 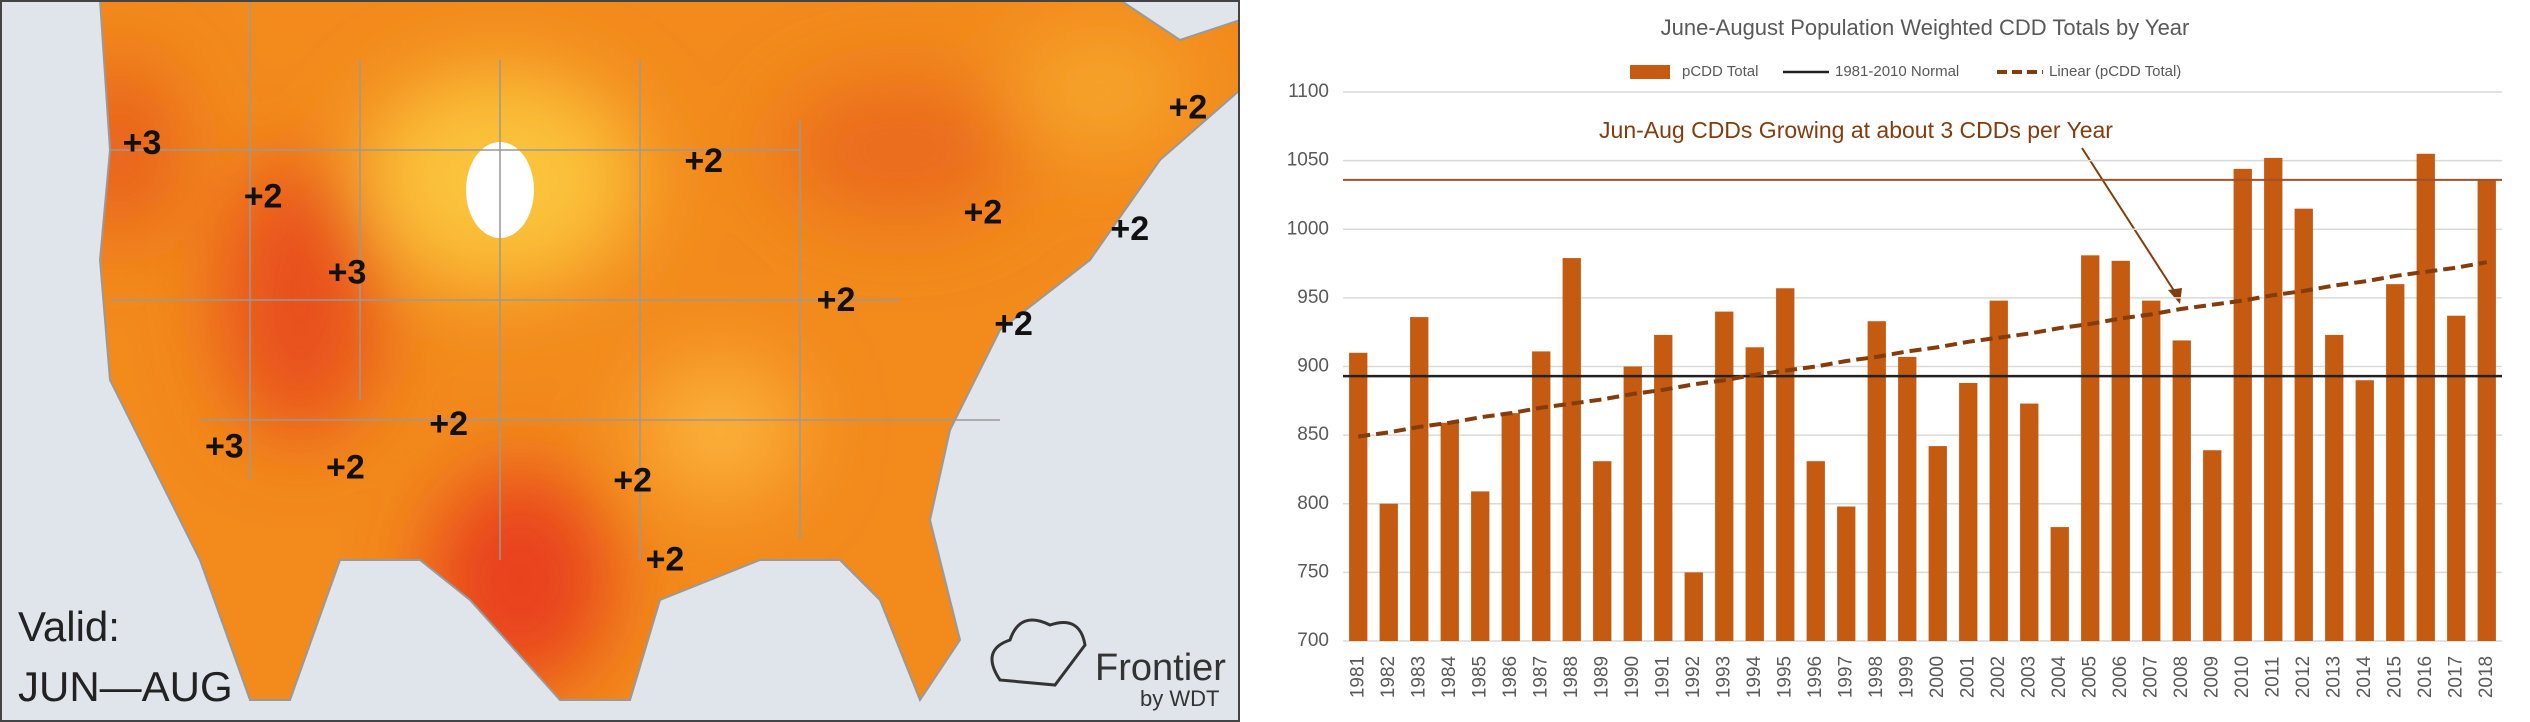 I want to click on y-tick-label: 800, so click(x=1313, y=503).